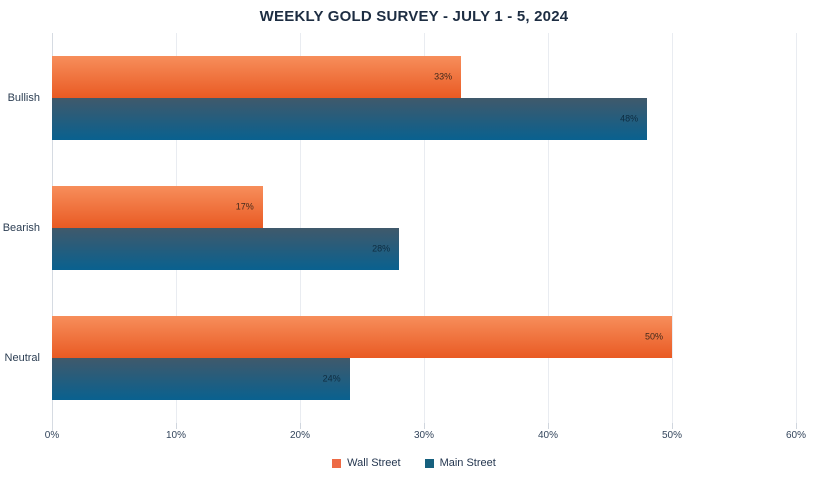  What do you see at coordinates (337, 463) in the screenshot?
I see `legend-swatch-wall-street` at bounding box center [337, 463].